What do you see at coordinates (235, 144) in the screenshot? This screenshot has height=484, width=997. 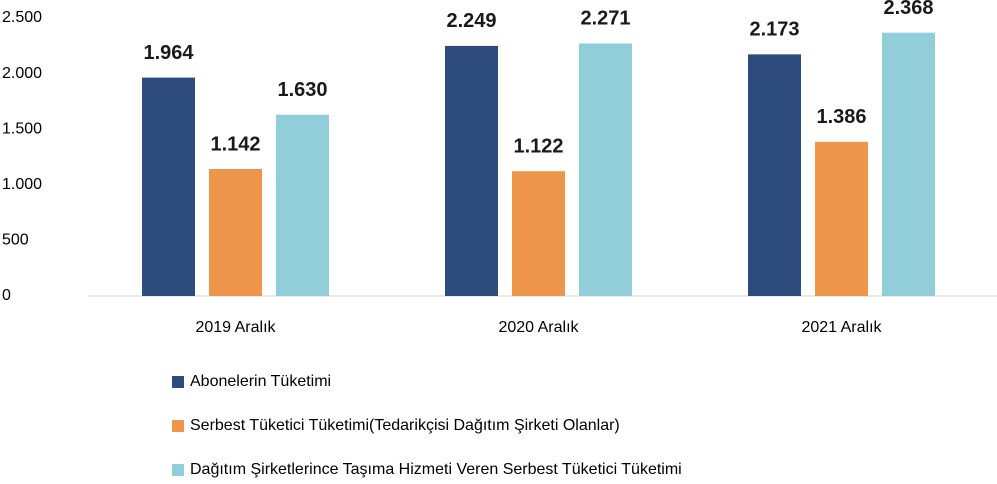 I see `value-label: 1.142` at bounding box center [235, 144].